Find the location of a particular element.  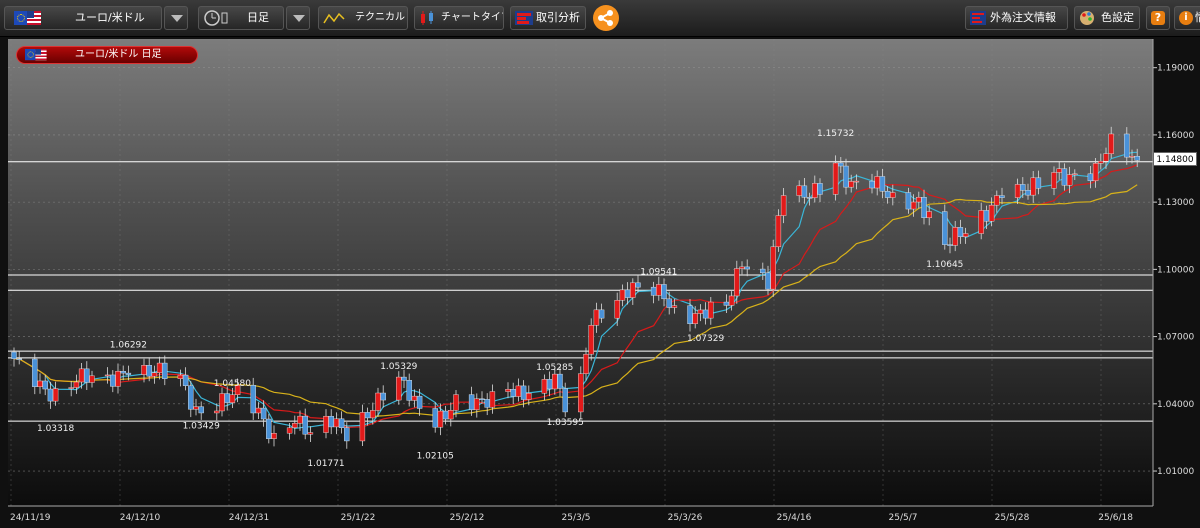

price-annotation: 1.03429 is located at coordinates (201, 427).